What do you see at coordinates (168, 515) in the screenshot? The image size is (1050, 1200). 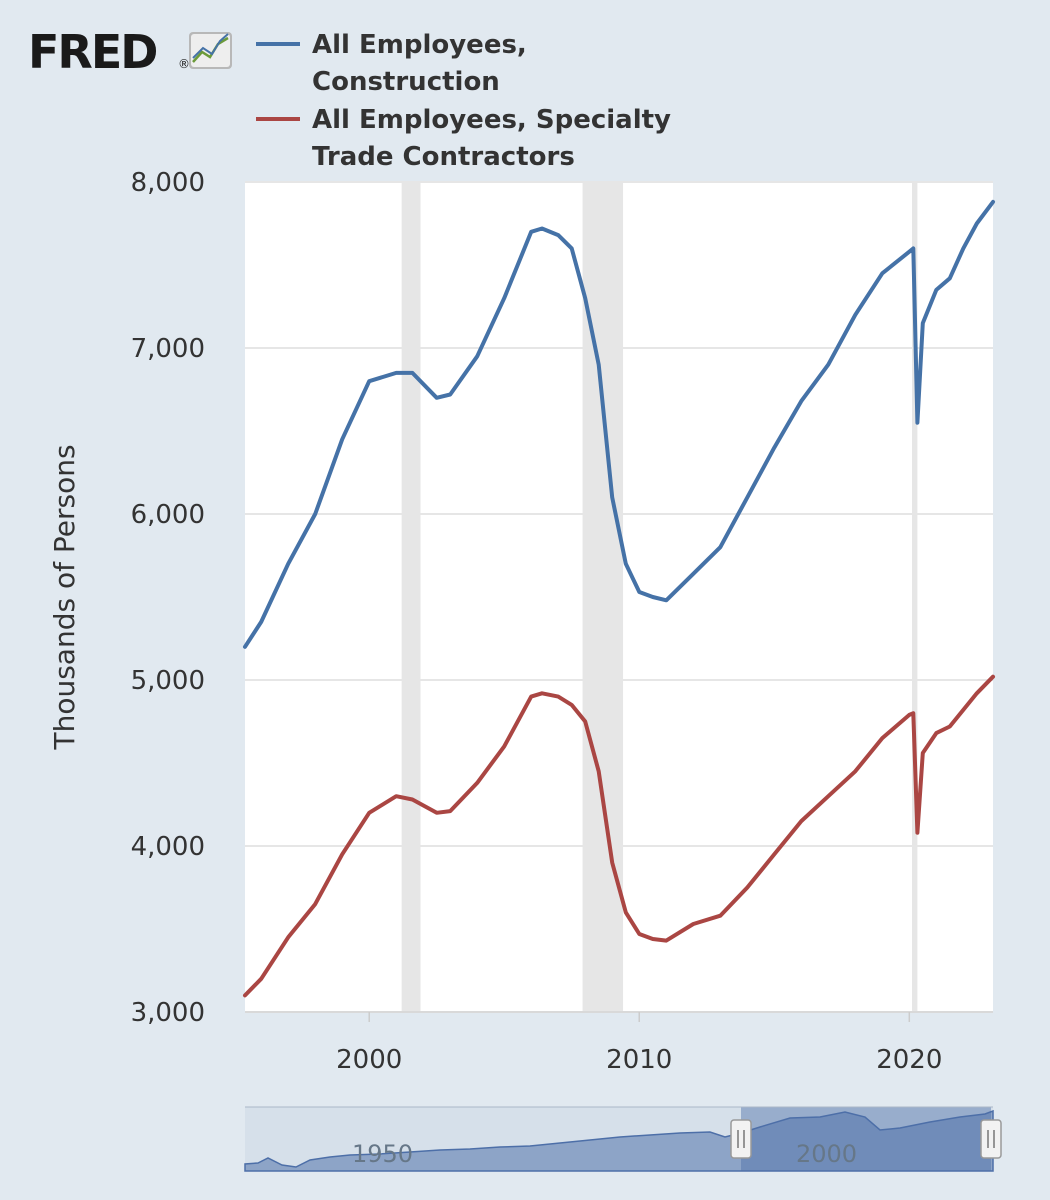 I see `y-tick-label-6000: 6,000` at bounding box center [168, 515].